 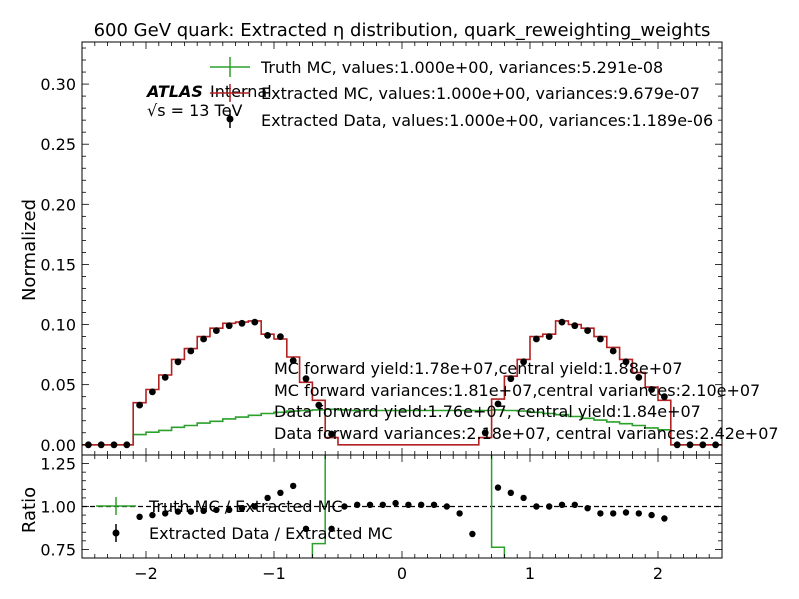 What do you see at coordinates (274, 573) in the screenshot?
I see `x-tick-label: −1` at bounding box center [274, 573].